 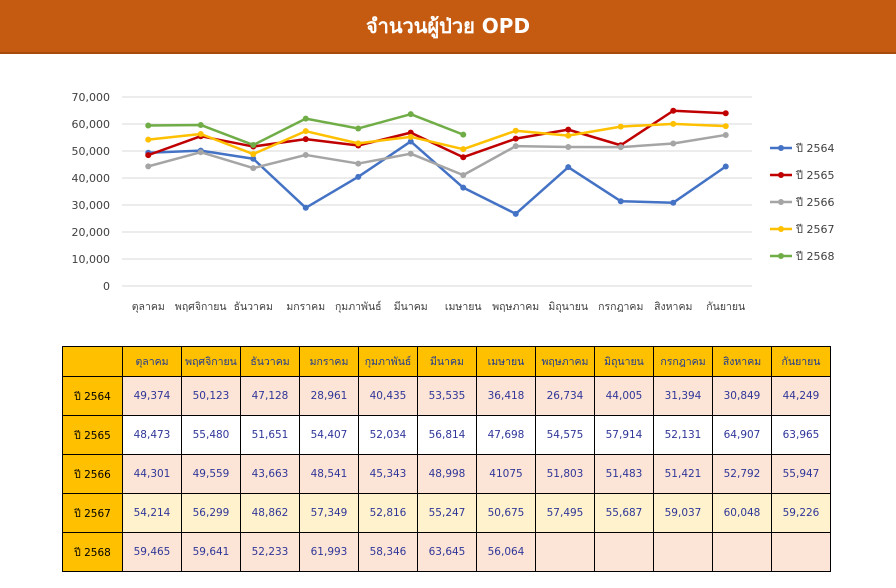 What do you see at coordinates (815, 175) in the screenshot?
I see `legend-label: ปี 2565` at bounding box center [815, 175].